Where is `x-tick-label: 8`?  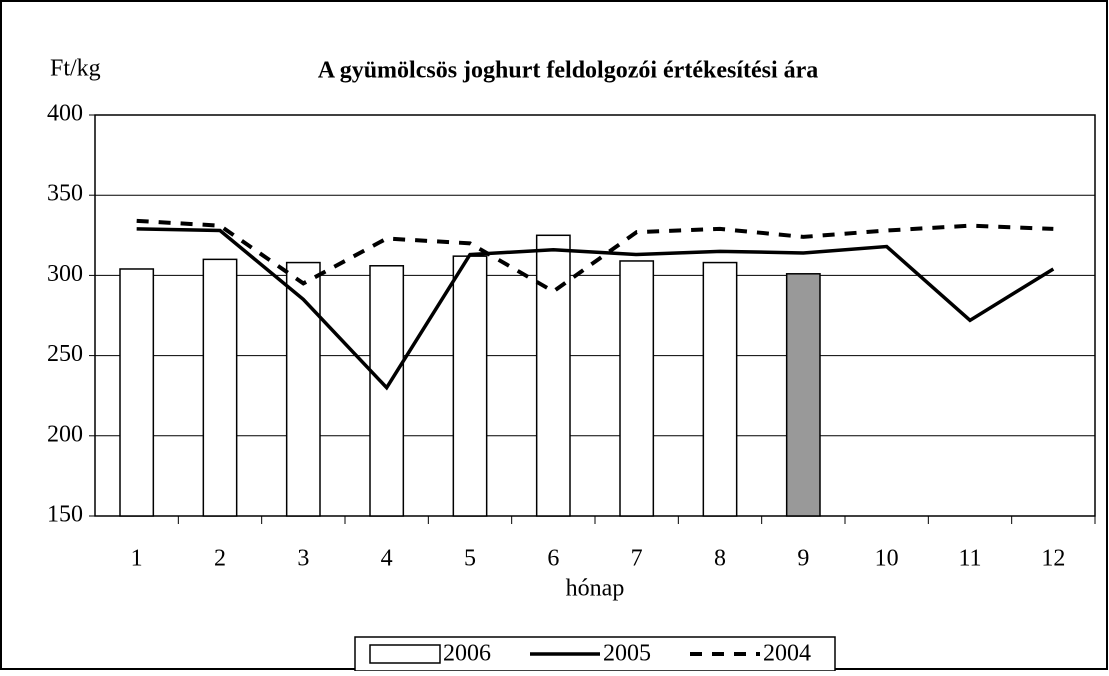
x-tick-label: 8 is located at coordinates (720, 559).